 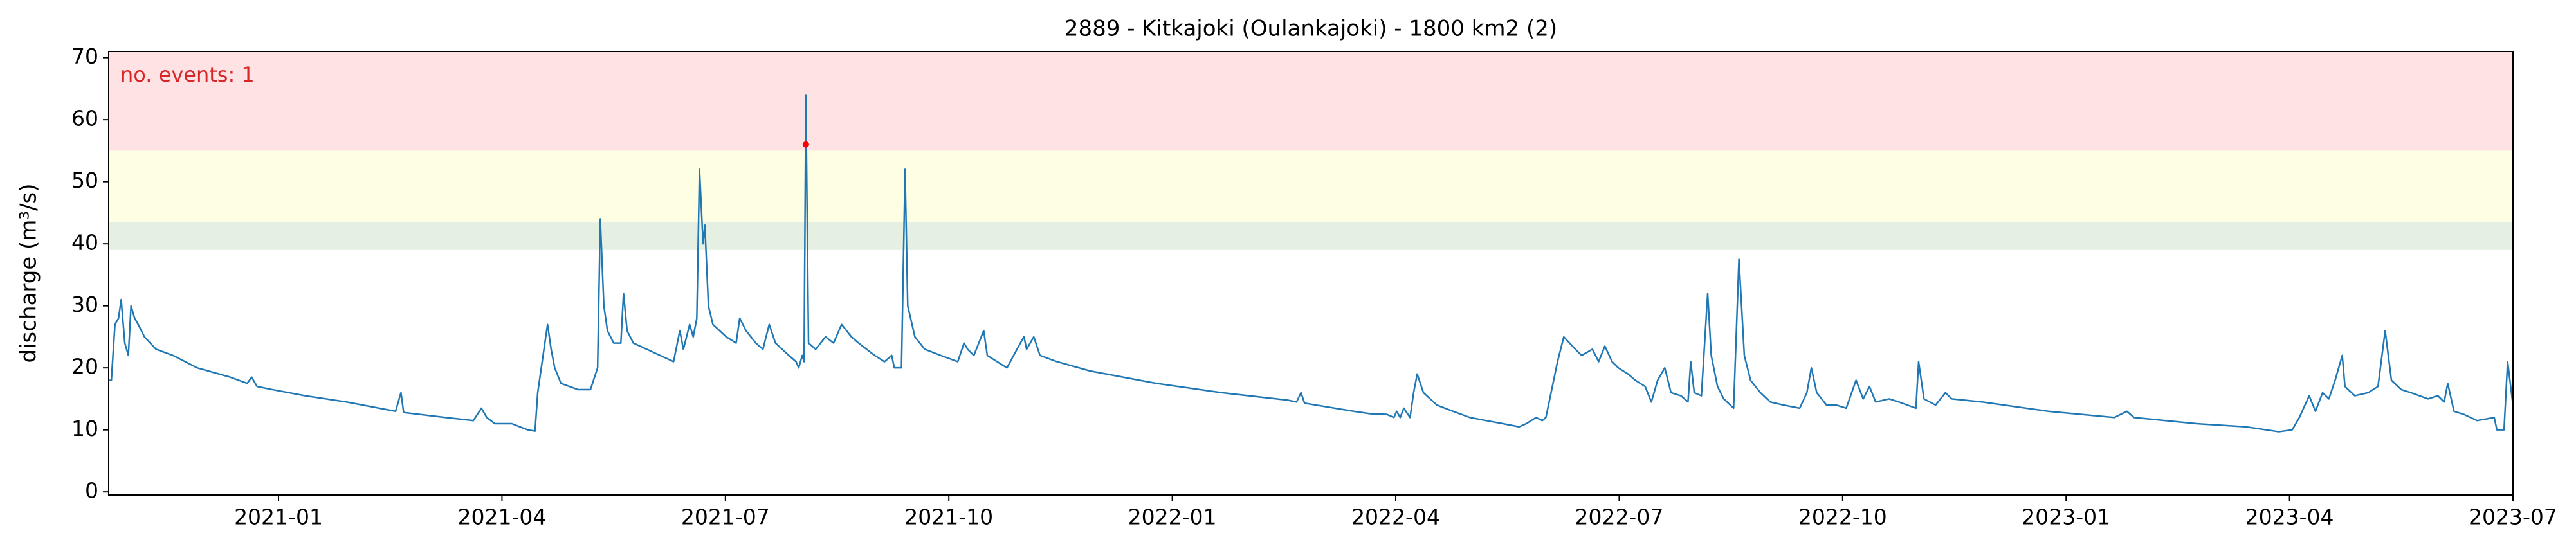 I want to click on event-point, so click(x=805, y=145).